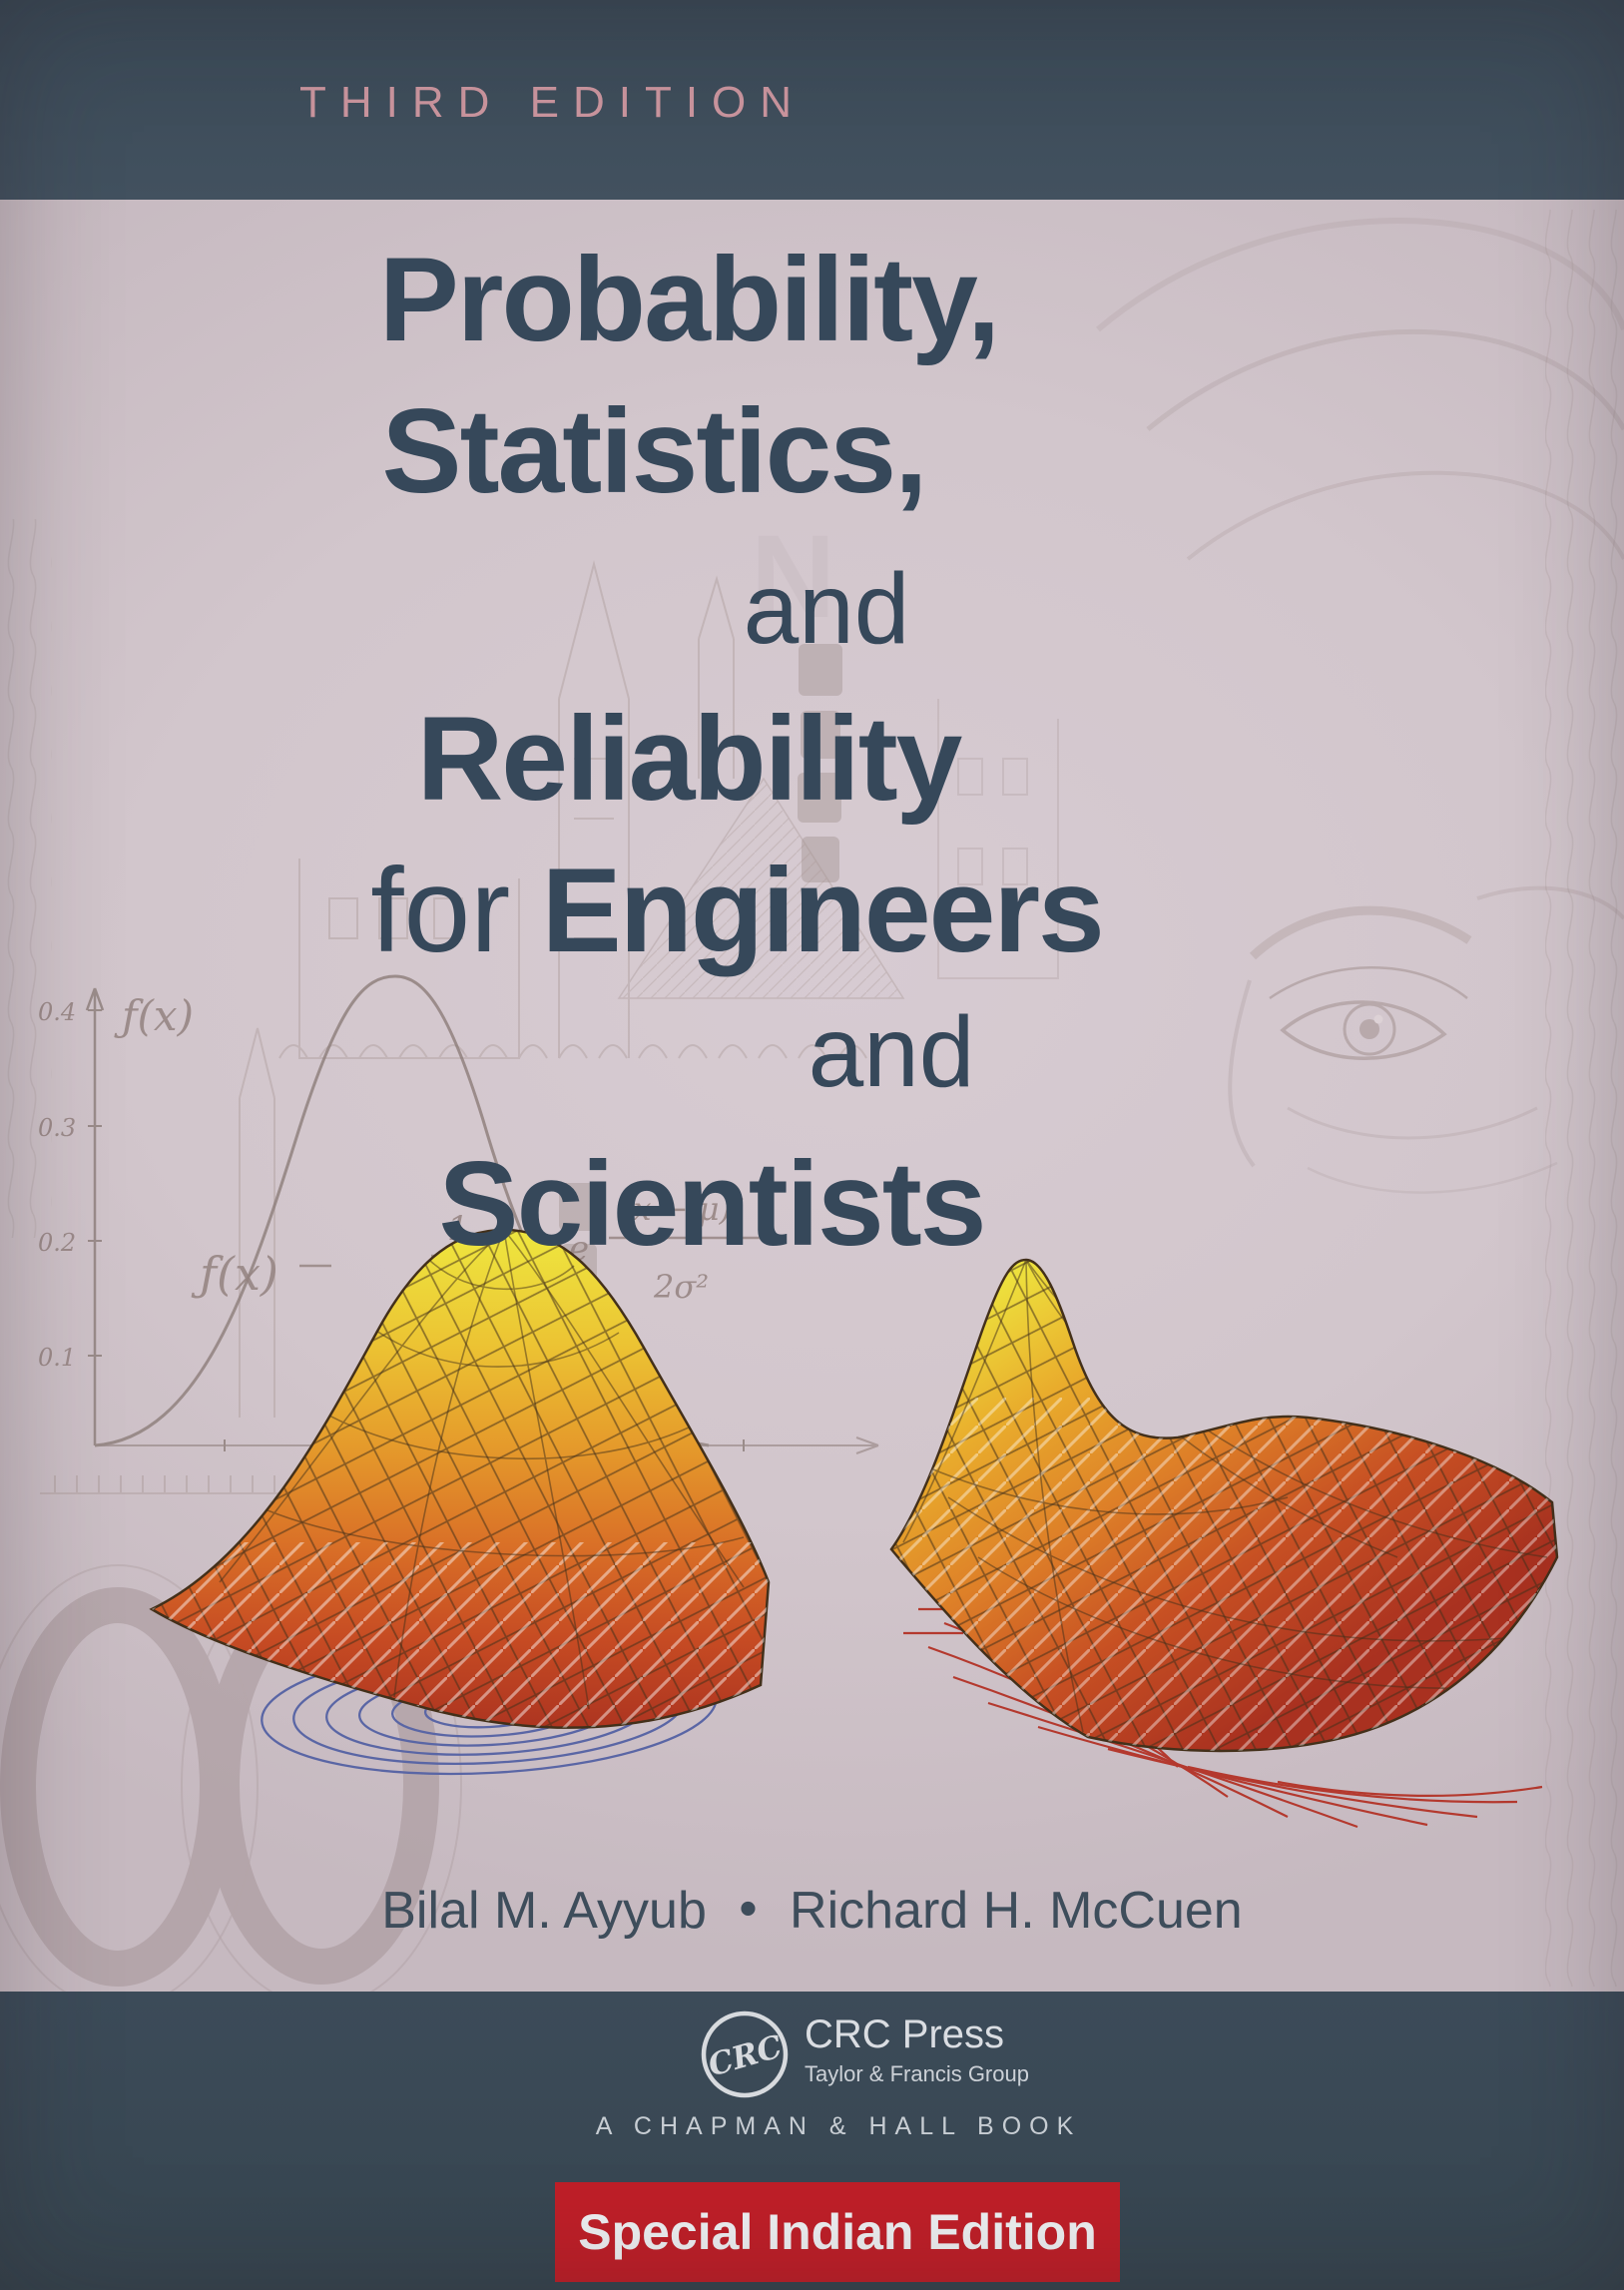 The image size is (1624, 2290). I want to click on title-line-3: and, so click(827, 609).